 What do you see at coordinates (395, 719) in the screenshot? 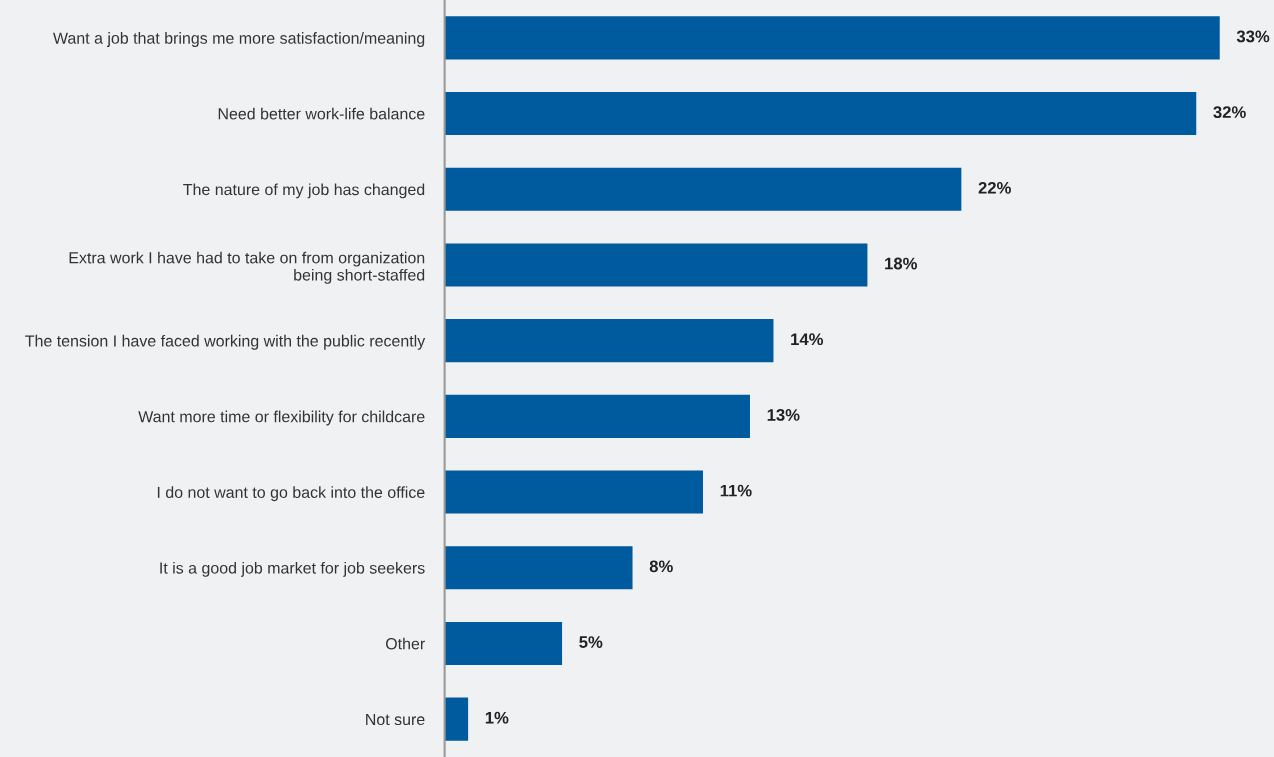
I see `y-tick-label: Not sure` at bounding box center [395, 719].